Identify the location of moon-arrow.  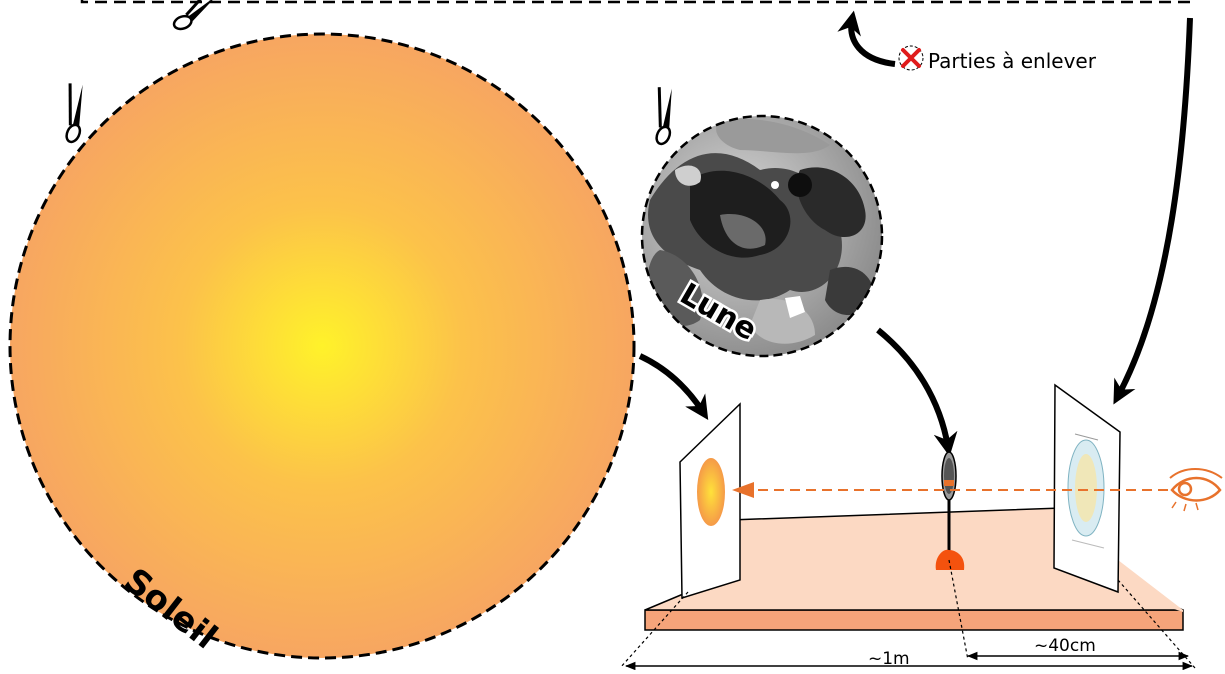
(917, 392).